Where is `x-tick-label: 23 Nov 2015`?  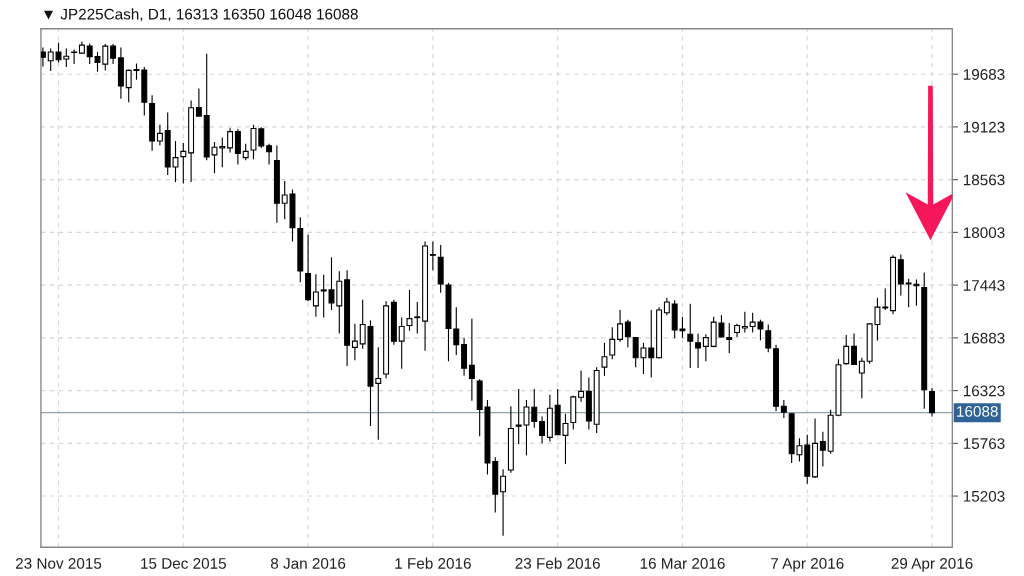 x-tick-label: 23 Nov 2015 is located at coordinates (58, 563).